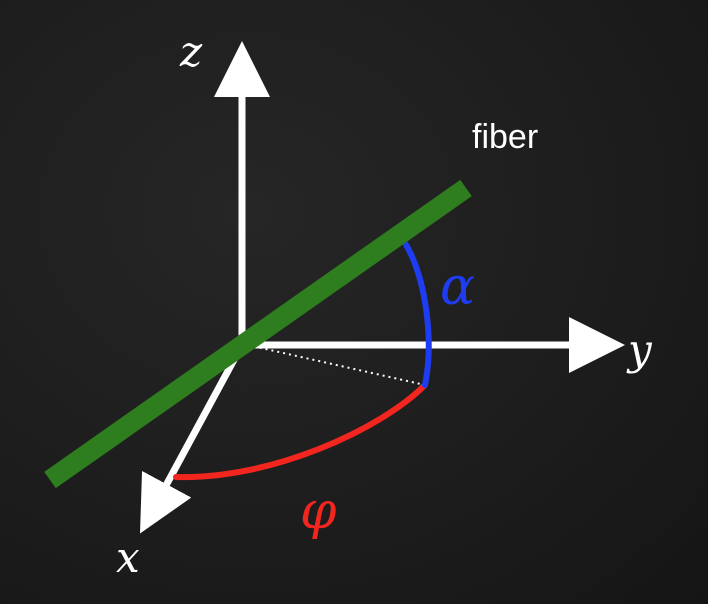  I want to click on z-axis-label: z, so click(191, 51).